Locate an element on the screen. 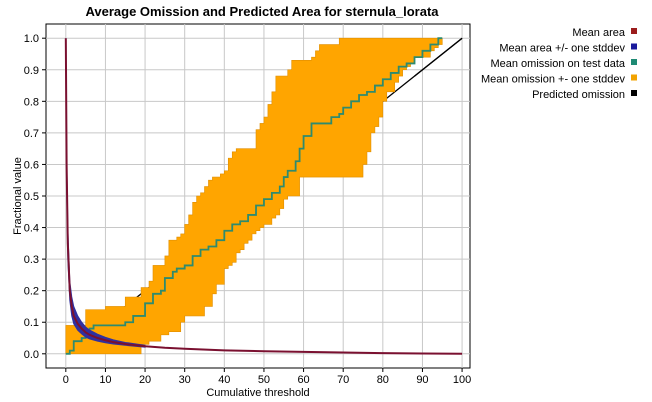  legend-label: Mean area +/- one stddev is located at coordinates (562, 49).